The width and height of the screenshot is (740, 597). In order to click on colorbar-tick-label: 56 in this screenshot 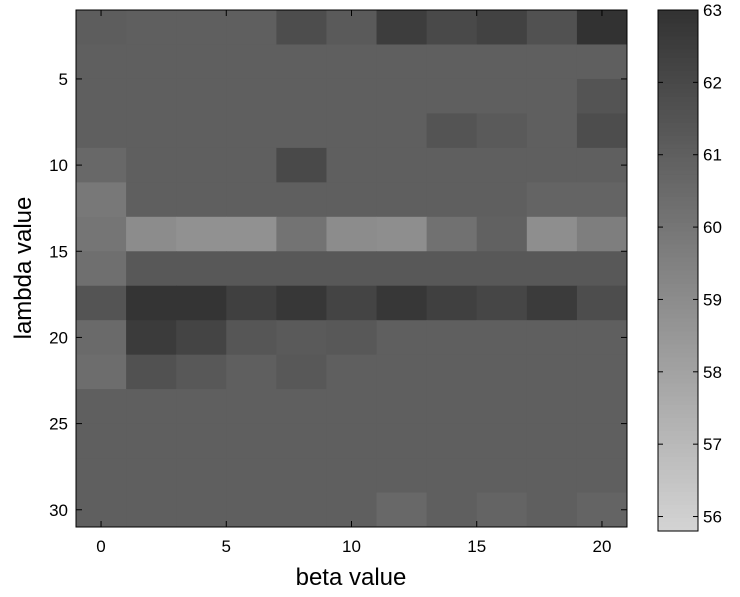, I will do `click(712, 517)`.